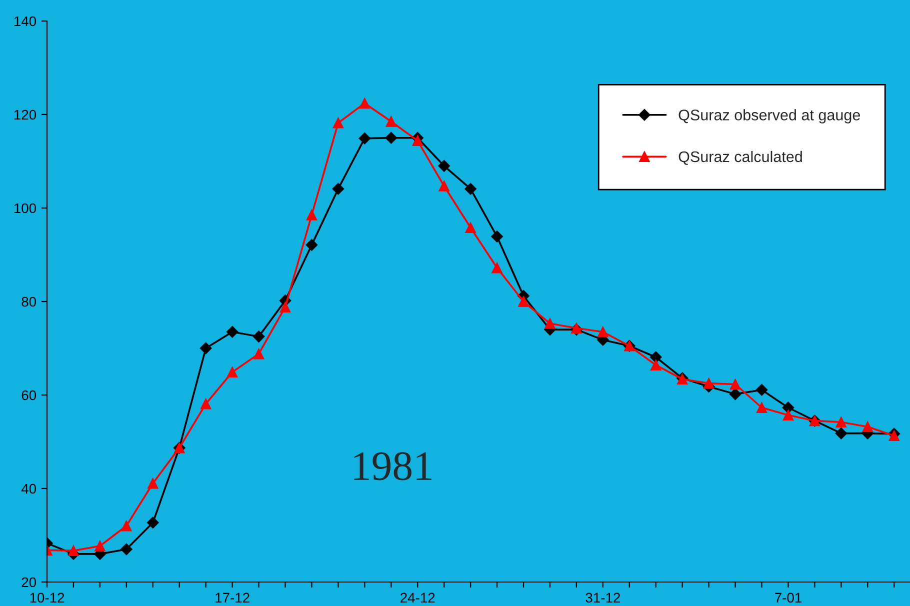 The image size is (910, 606). I want to click on x-tick-label: 7-01, so click(788, 597).